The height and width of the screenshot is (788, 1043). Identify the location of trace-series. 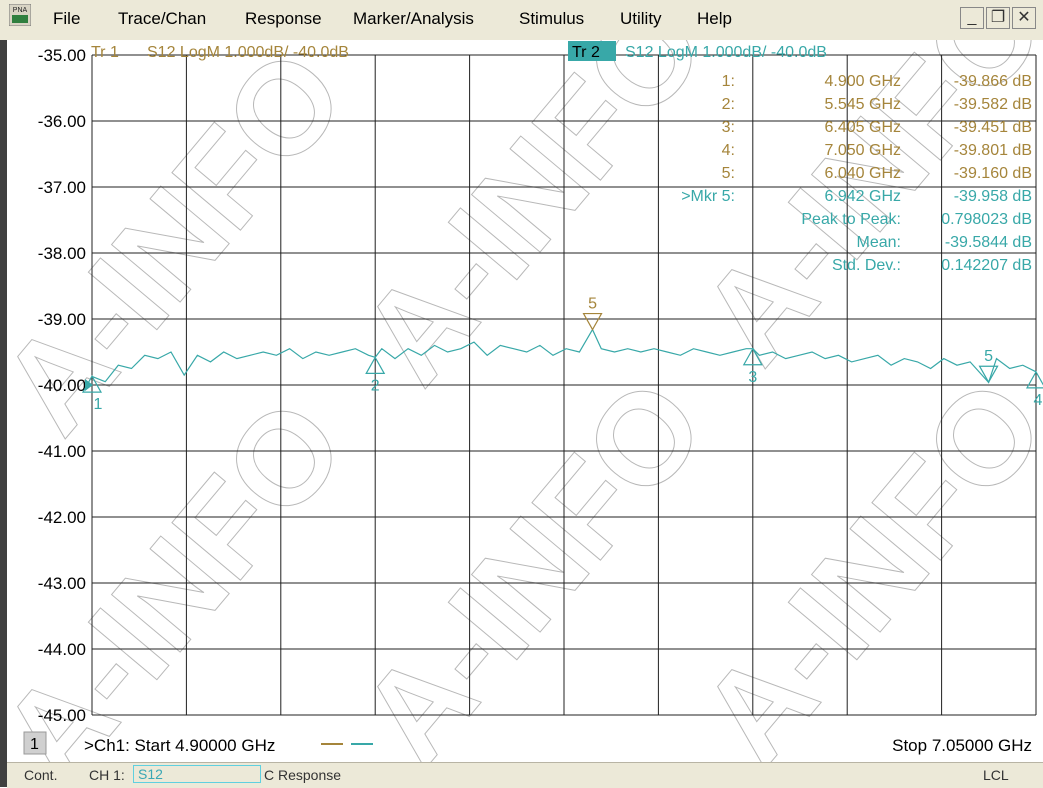
(561, 359).